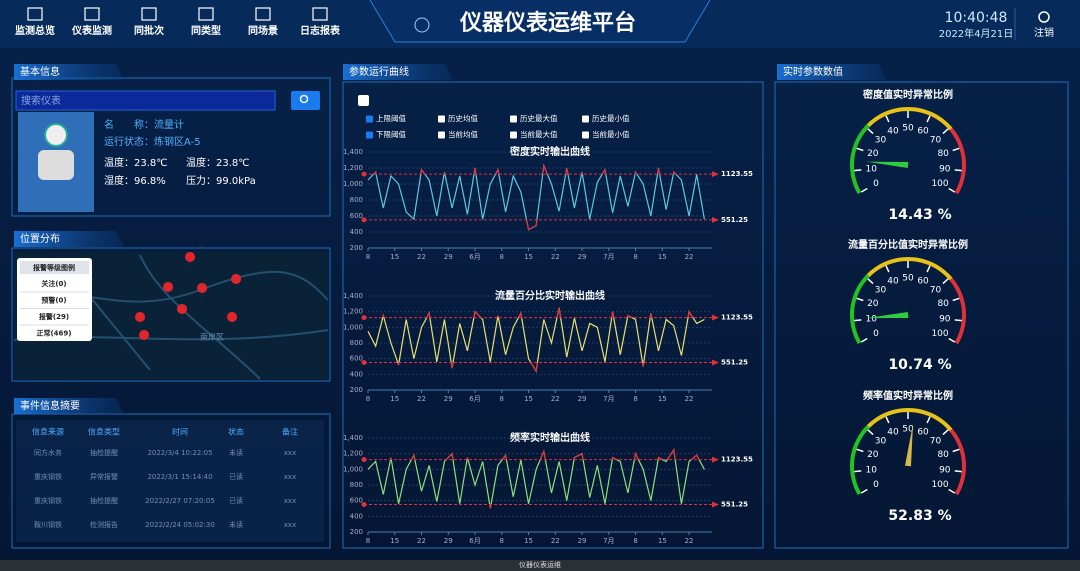  I want to click on x-tick-label: 6月, so click(474, 399).